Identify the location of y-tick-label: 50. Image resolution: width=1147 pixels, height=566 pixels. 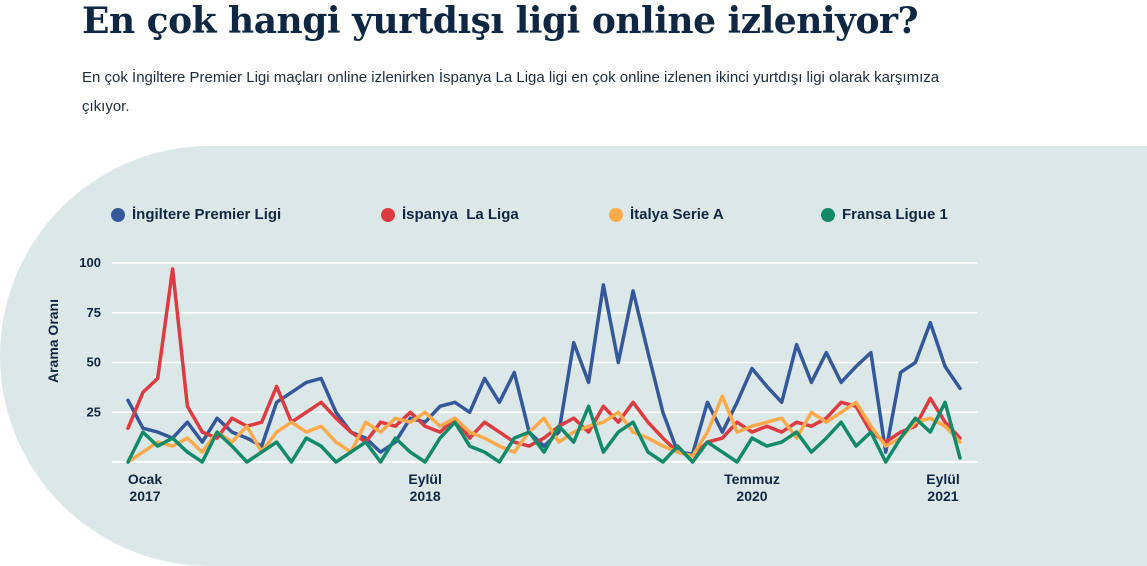
(94, 362).